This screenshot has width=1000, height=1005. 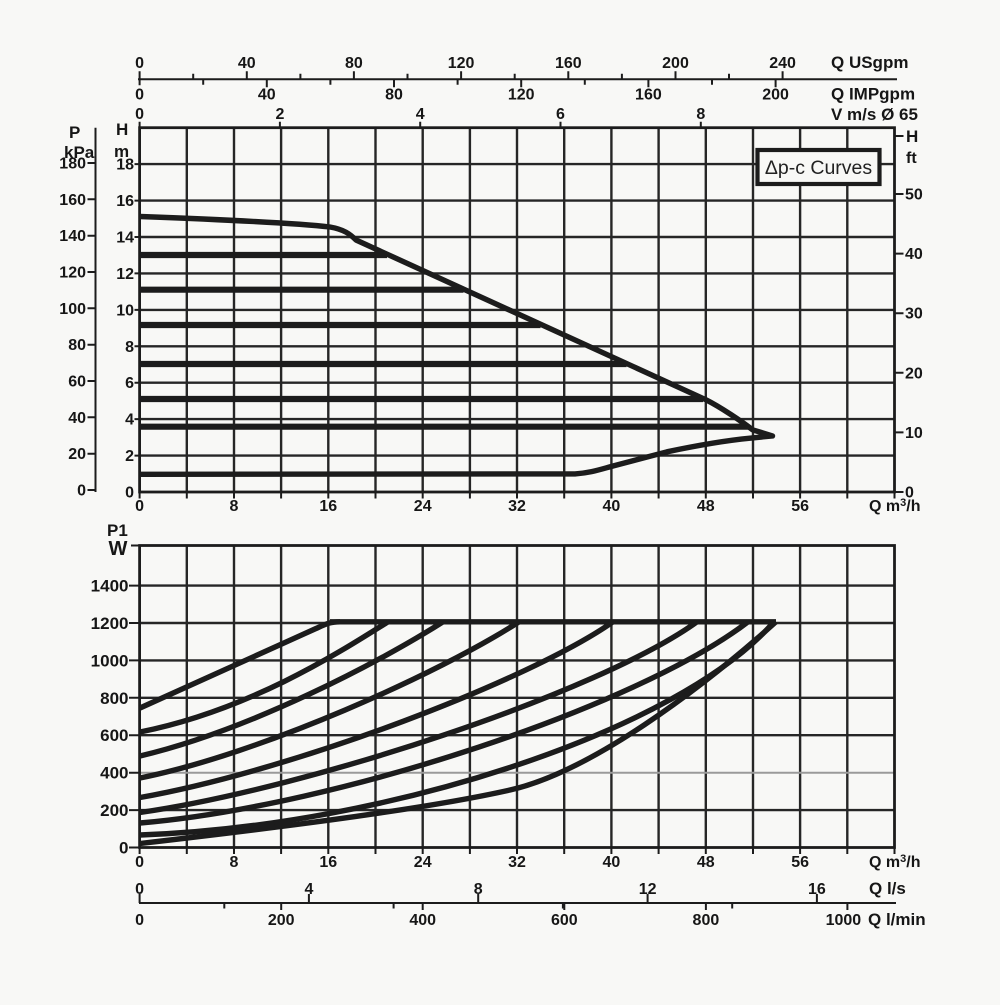 What do you see at coordinates (74, 132) in the screenshot?
I see `svg-text: P` at bounding box center [74, 132].